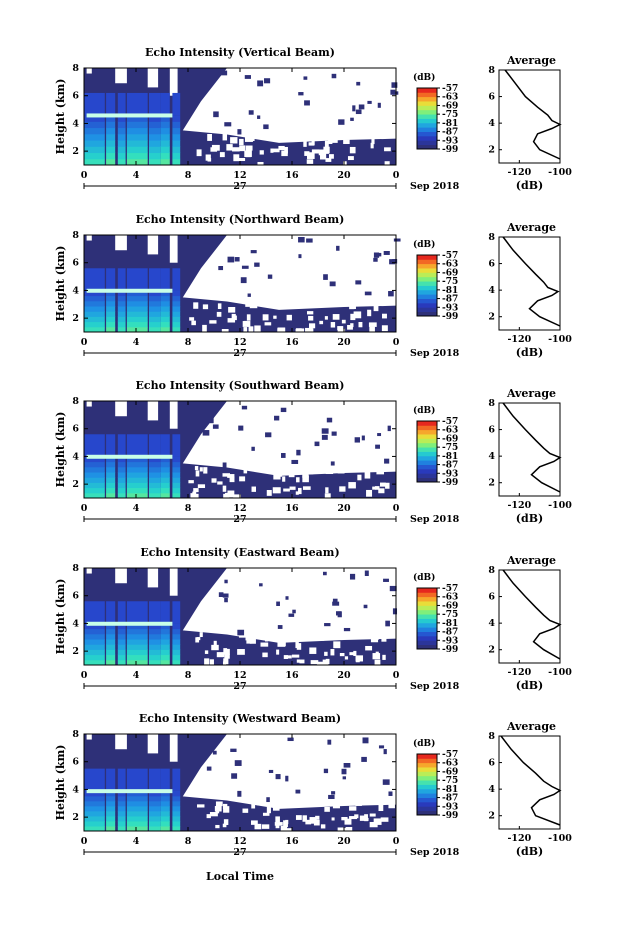 The image size is (618, 929). What do you see at coordinates (532, 447) in the screenshot?
I see `average-profile-line` at bounding box center [532, 447].